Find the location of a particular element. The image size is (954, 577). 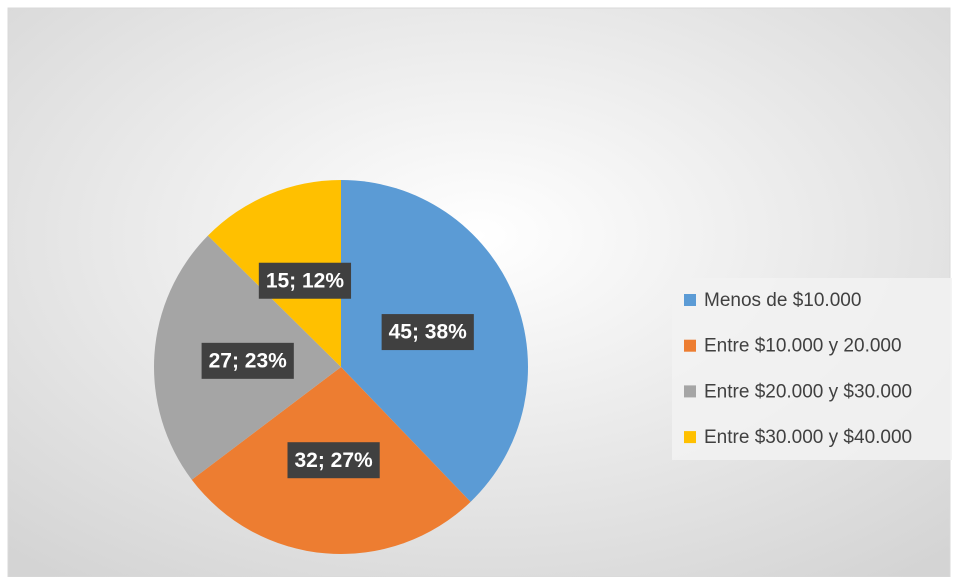

data-label: 32; 27% is located at coordinates (333, 460).